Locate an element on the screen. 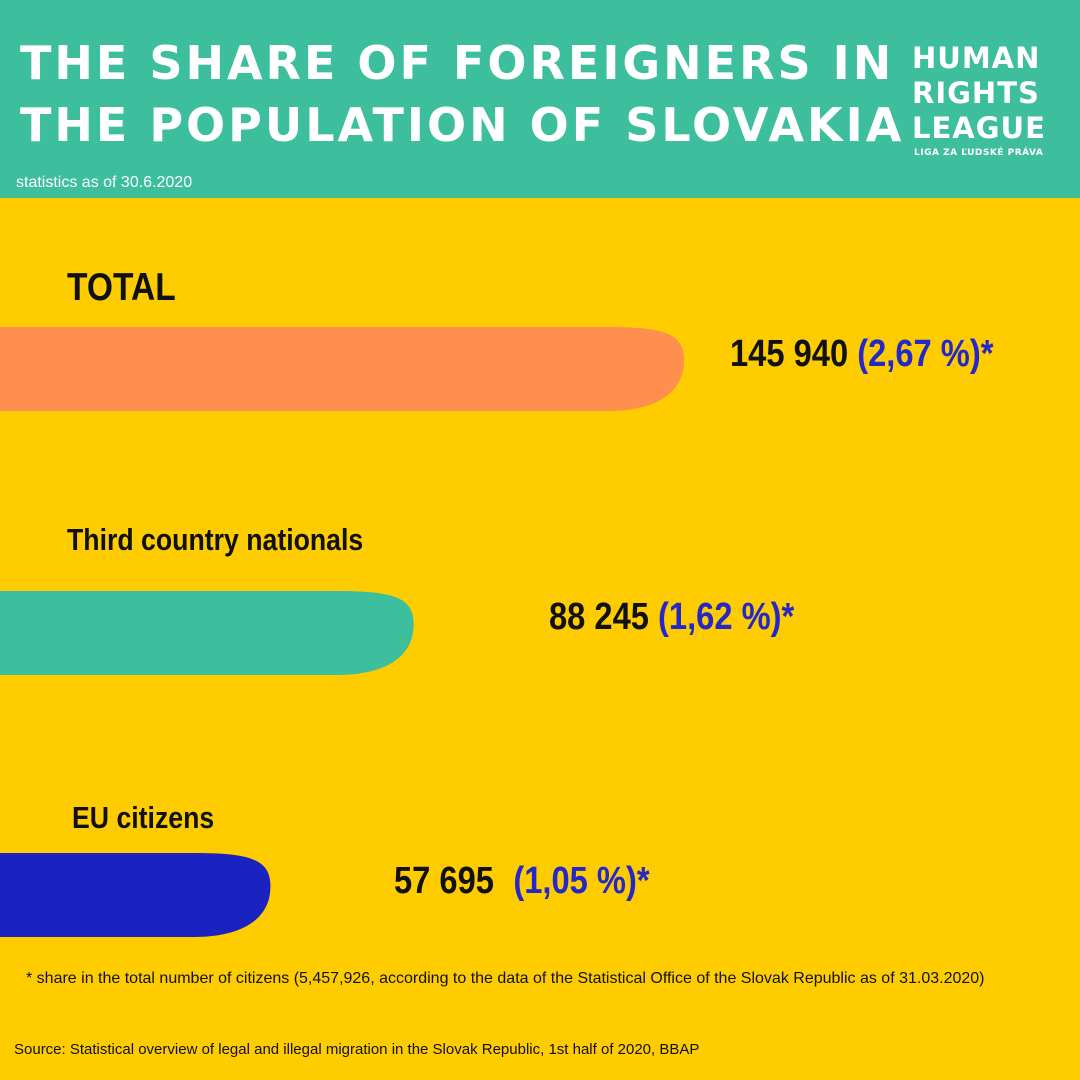 The image size is (1080, 1080). category-label-eu: EU citizens is located at coordinates (143, 817).